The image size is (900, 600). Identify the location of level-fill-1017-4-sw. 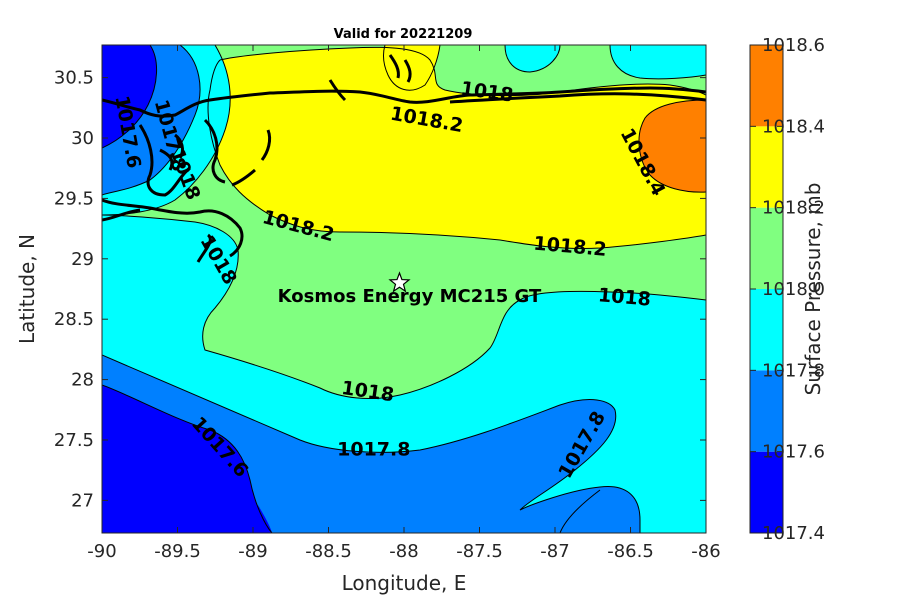
(187, 459).